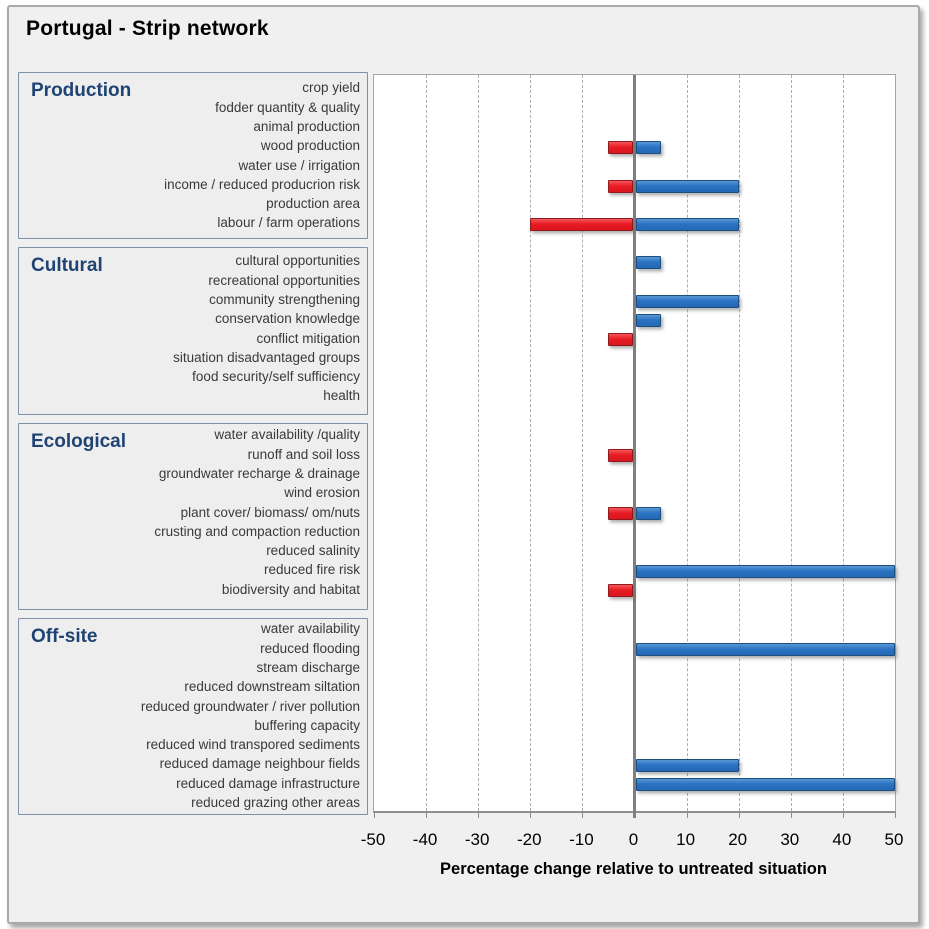 This screenshot has height=929, width=929. What do you see at coordinates (581, 839) in the screenshot?
I see `x-tick-label: -10` at bounding box center [581, 839].